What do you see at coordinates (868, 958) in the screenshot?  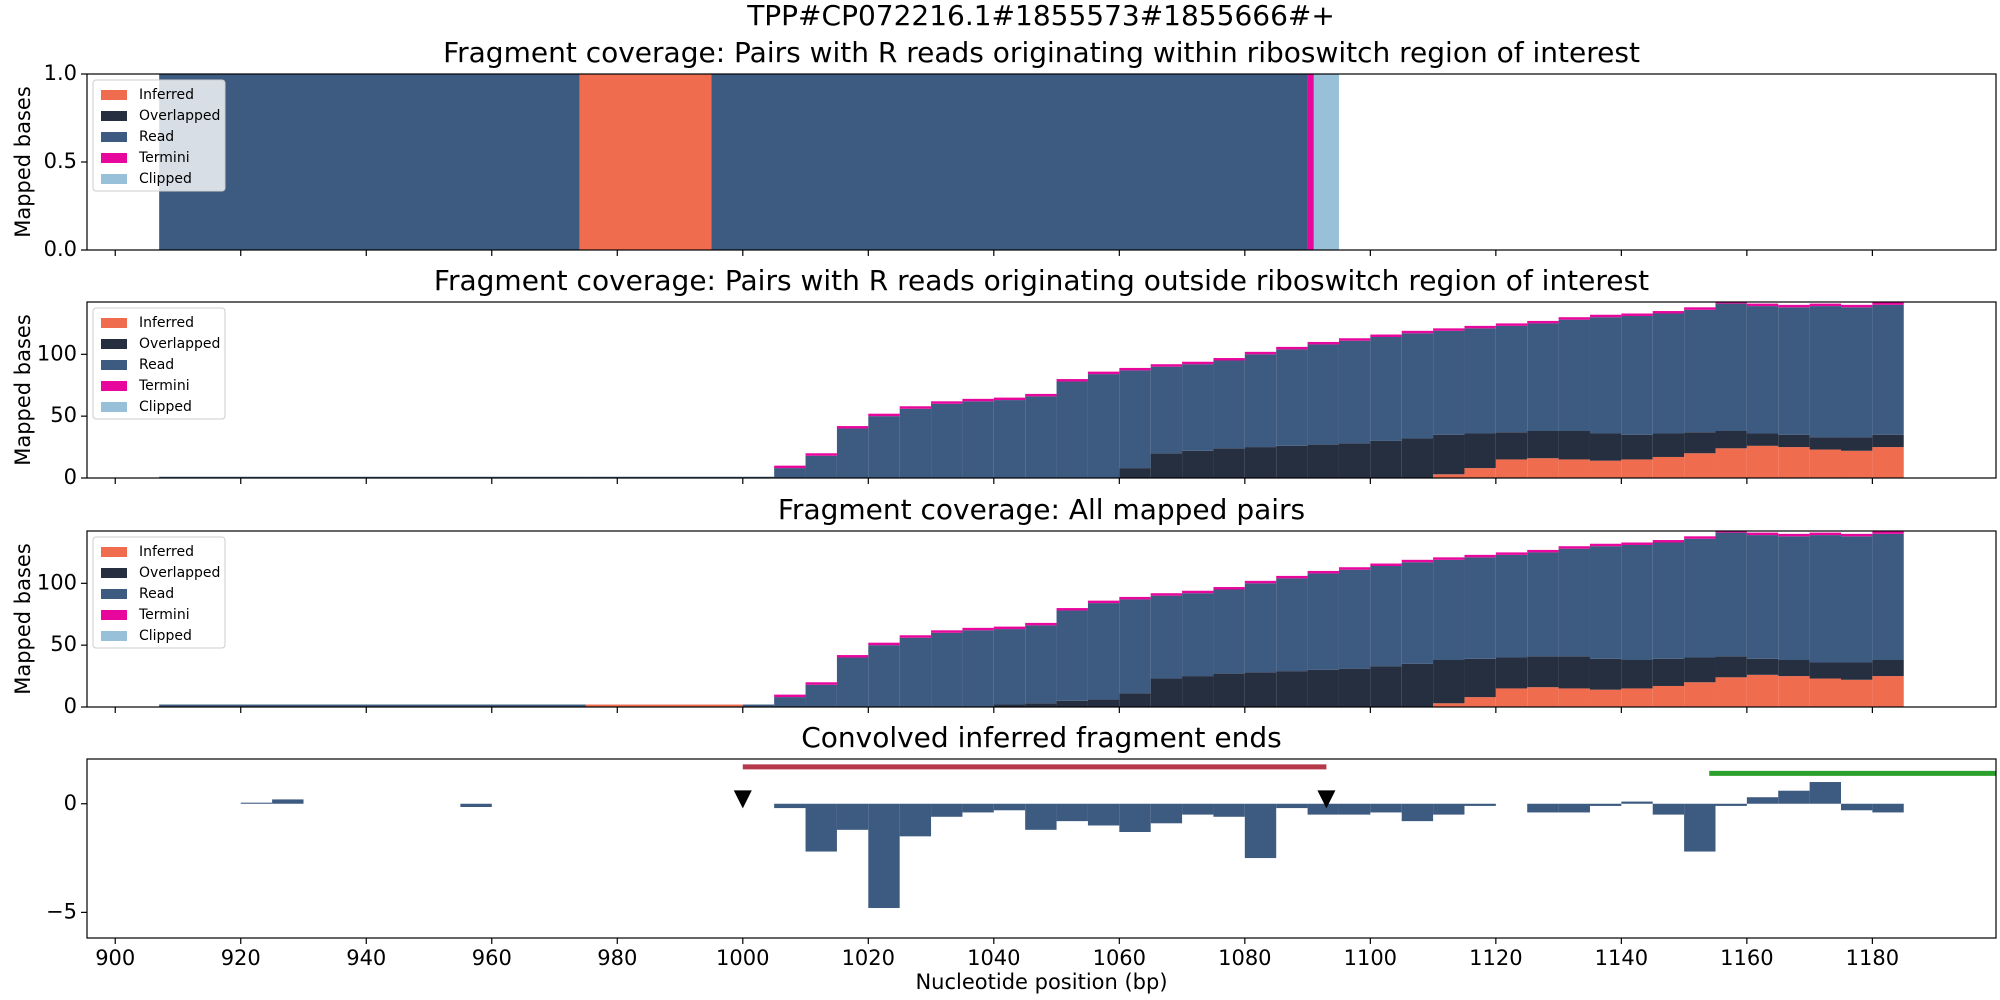 I see `x-tick-label: 1020` at bounding box center [868, 958].